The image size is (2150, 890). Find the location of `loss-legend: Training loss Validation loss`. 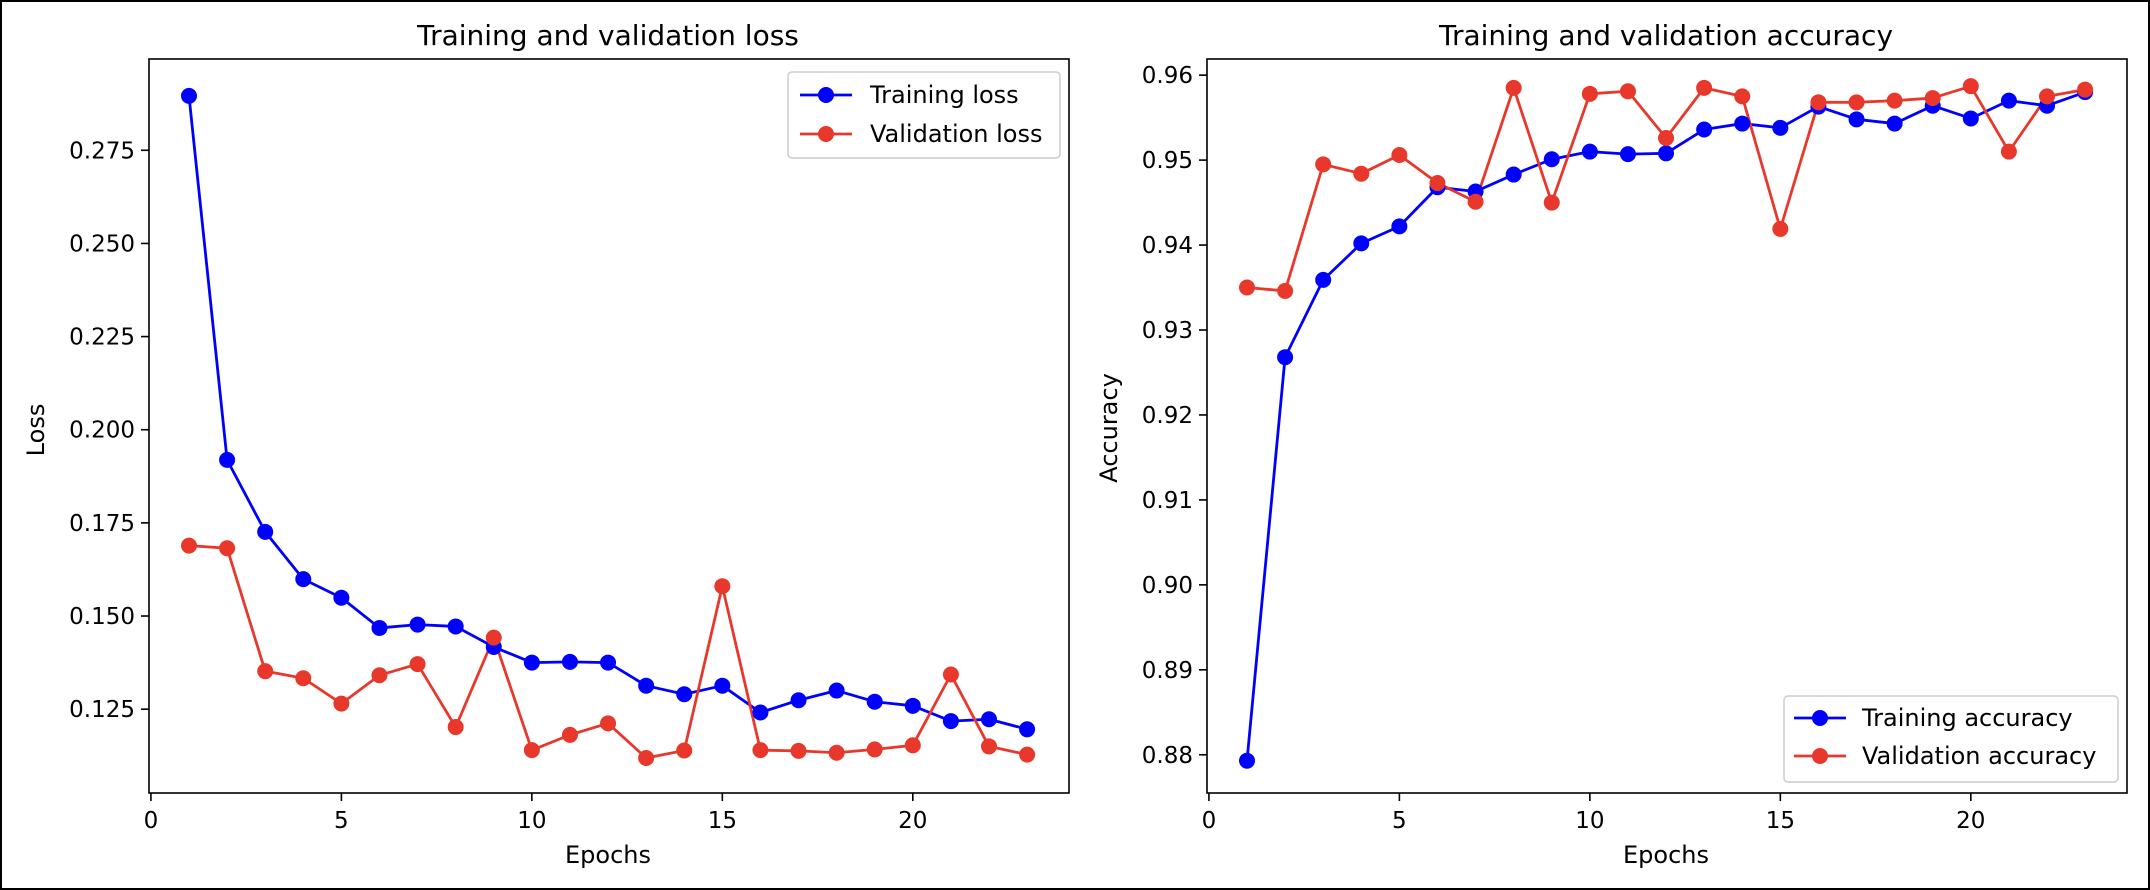

loss-legend: Training loss Validation loss is located at coordinates (924, 115).